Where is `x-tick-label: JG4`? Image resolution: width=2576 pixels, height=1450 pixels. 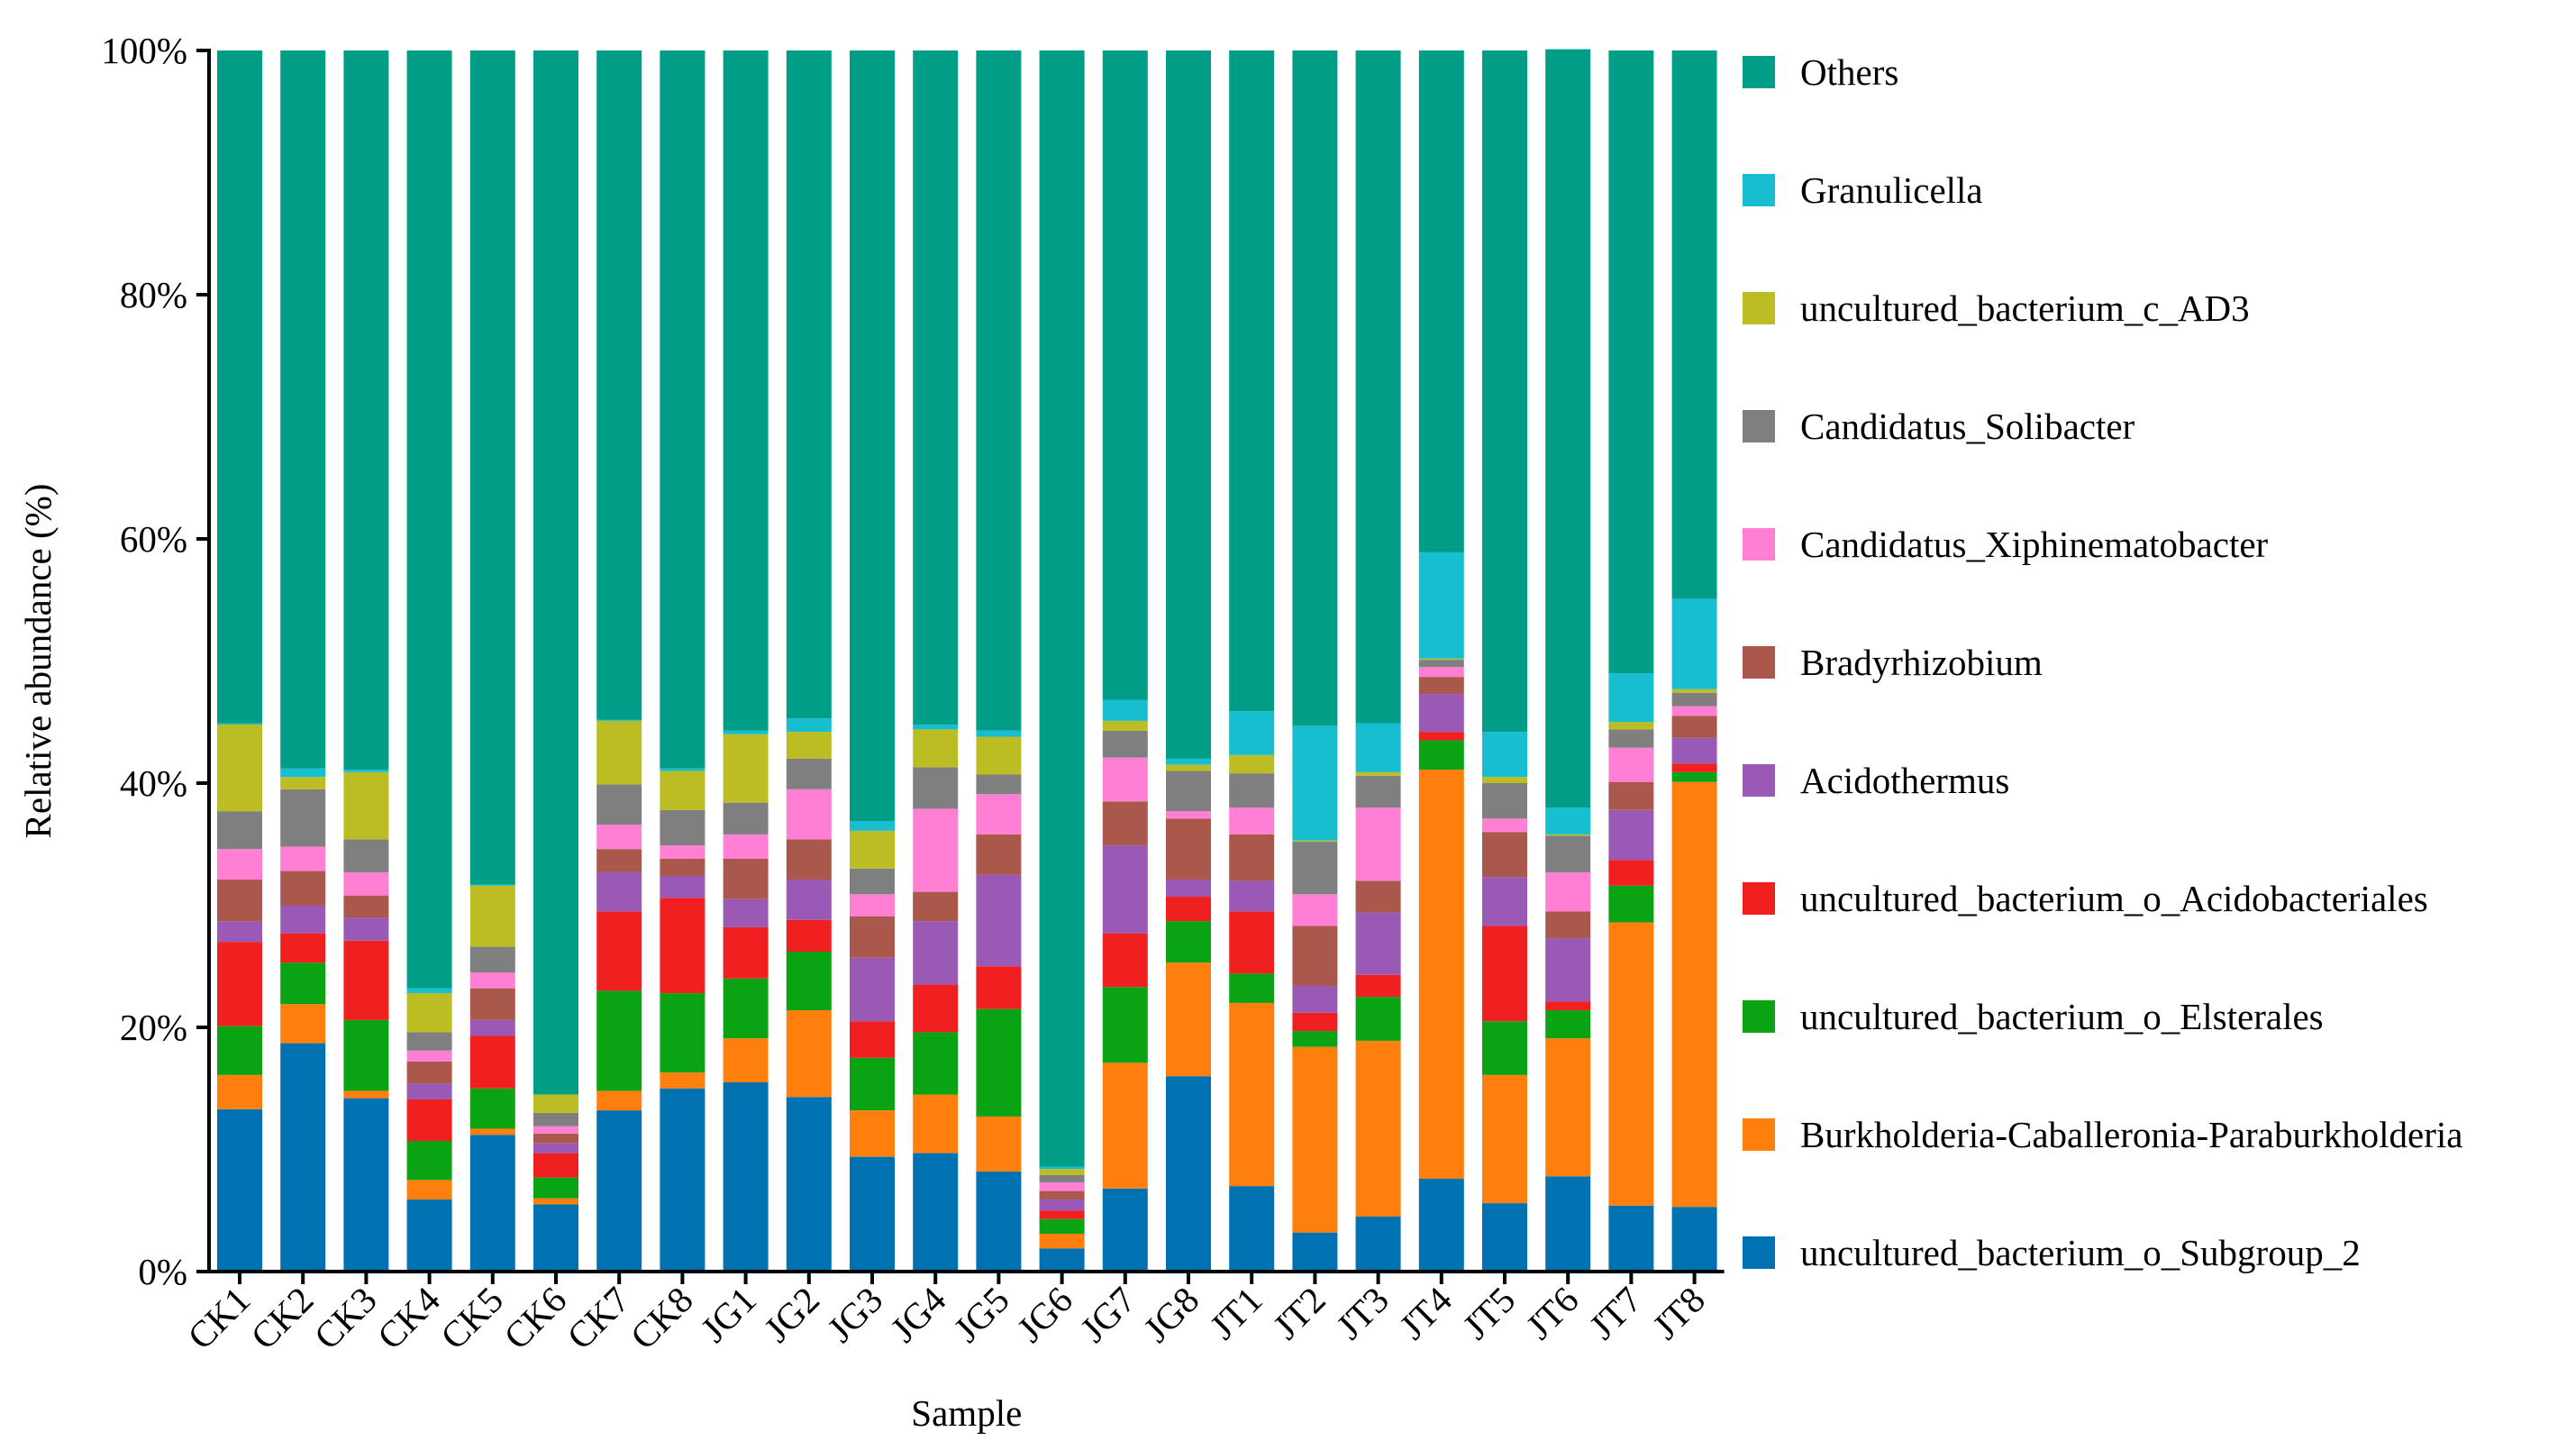
x-tick-label: JG4 is located at coordinates (917, 1314).